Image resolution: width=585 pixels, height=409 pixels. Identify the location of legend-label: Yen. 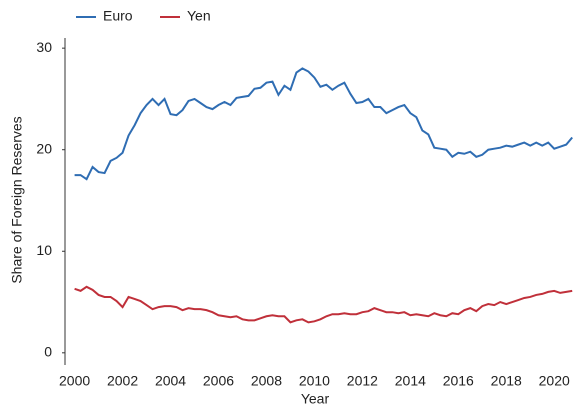
(199, 16).